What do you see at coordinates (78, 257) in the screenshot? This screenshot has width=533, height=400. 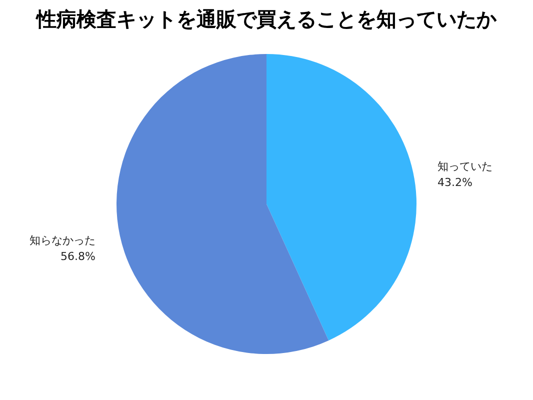 I see `data-label: 56.8%` at bounding box center [78, 257].